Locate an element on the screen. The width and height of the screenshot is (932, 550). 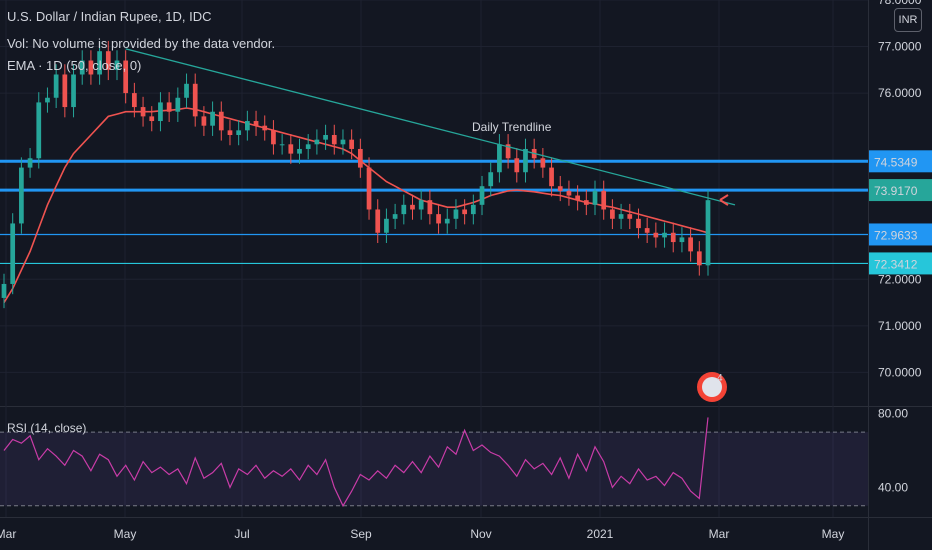
time-axis: Mar May Jul Sep Nov 2021 Mar May is located at coordinates (422, 534).